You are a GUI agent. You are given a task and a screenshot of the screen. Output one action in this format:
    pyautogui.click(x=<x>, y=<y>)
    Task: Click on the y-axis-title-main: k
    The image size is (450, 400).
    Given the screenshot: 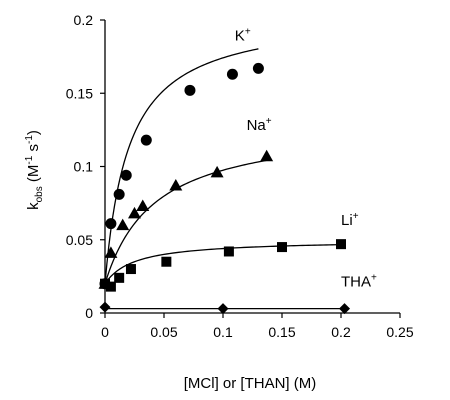 What is the action you would take?
    pyautogui.click(x=33, y=206)
    